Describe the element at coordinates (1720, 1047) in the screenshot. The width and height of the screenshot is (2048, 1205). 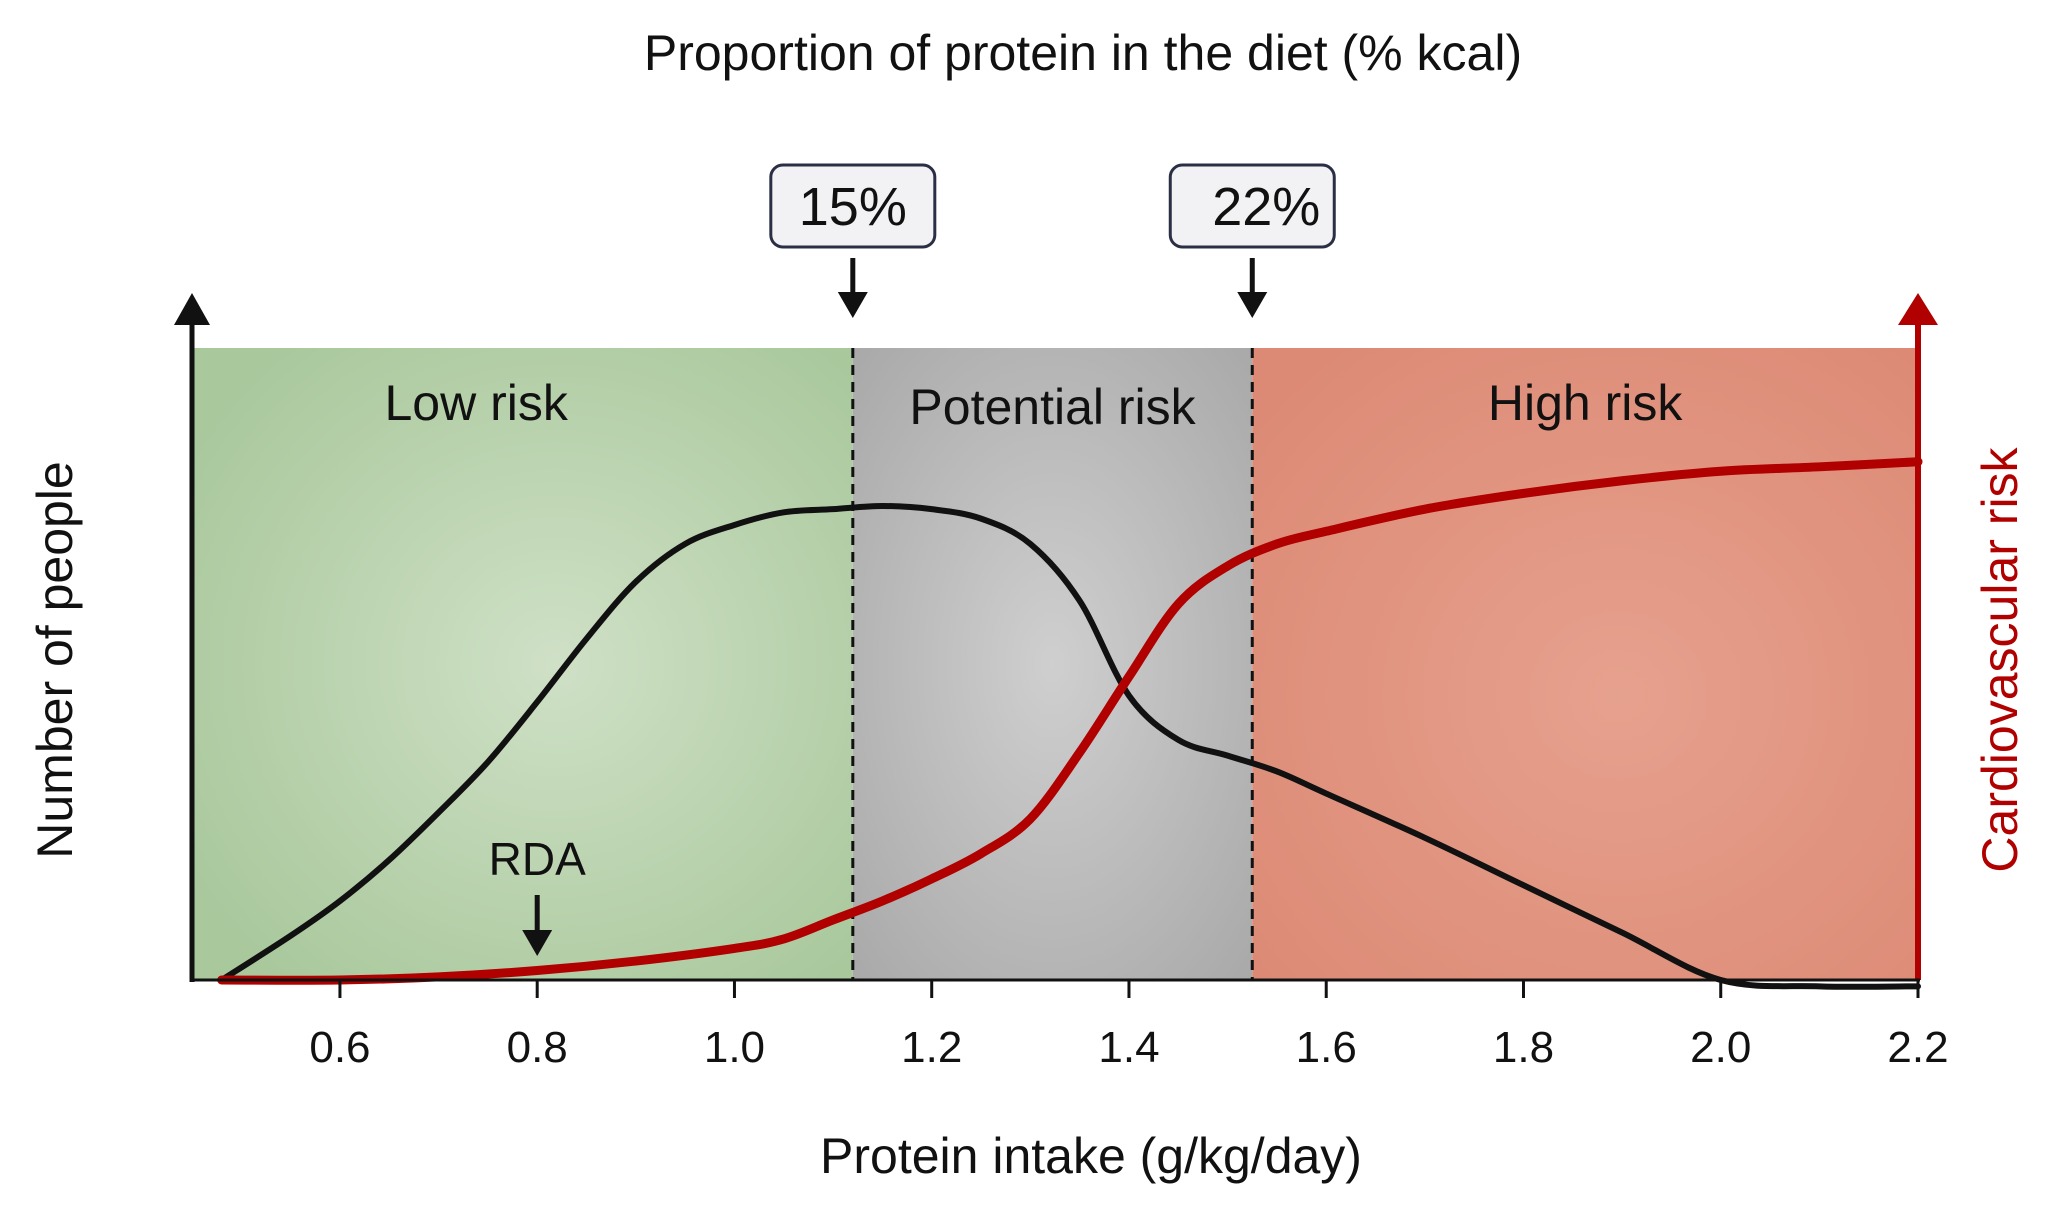
I see `x-tick-label: 2.0` at that location.